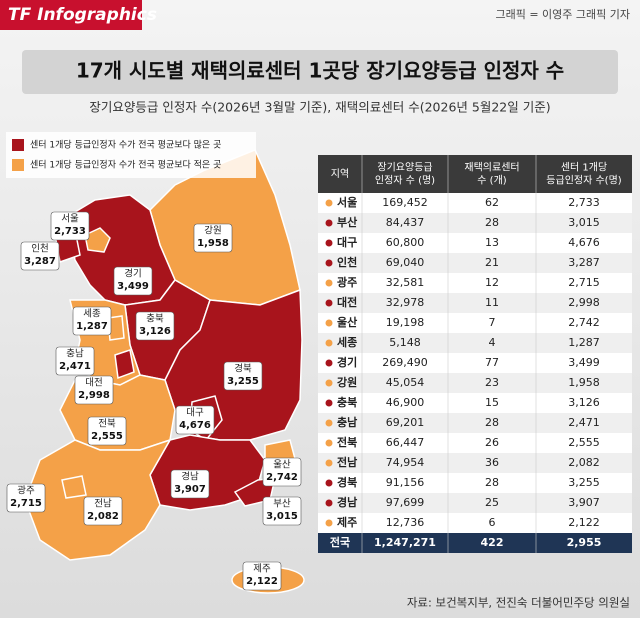 This screenshot has height=622, width=640. Describe the element at coordinates (405, 222) in the screenshot. I see `cell: 84,437` at that location.